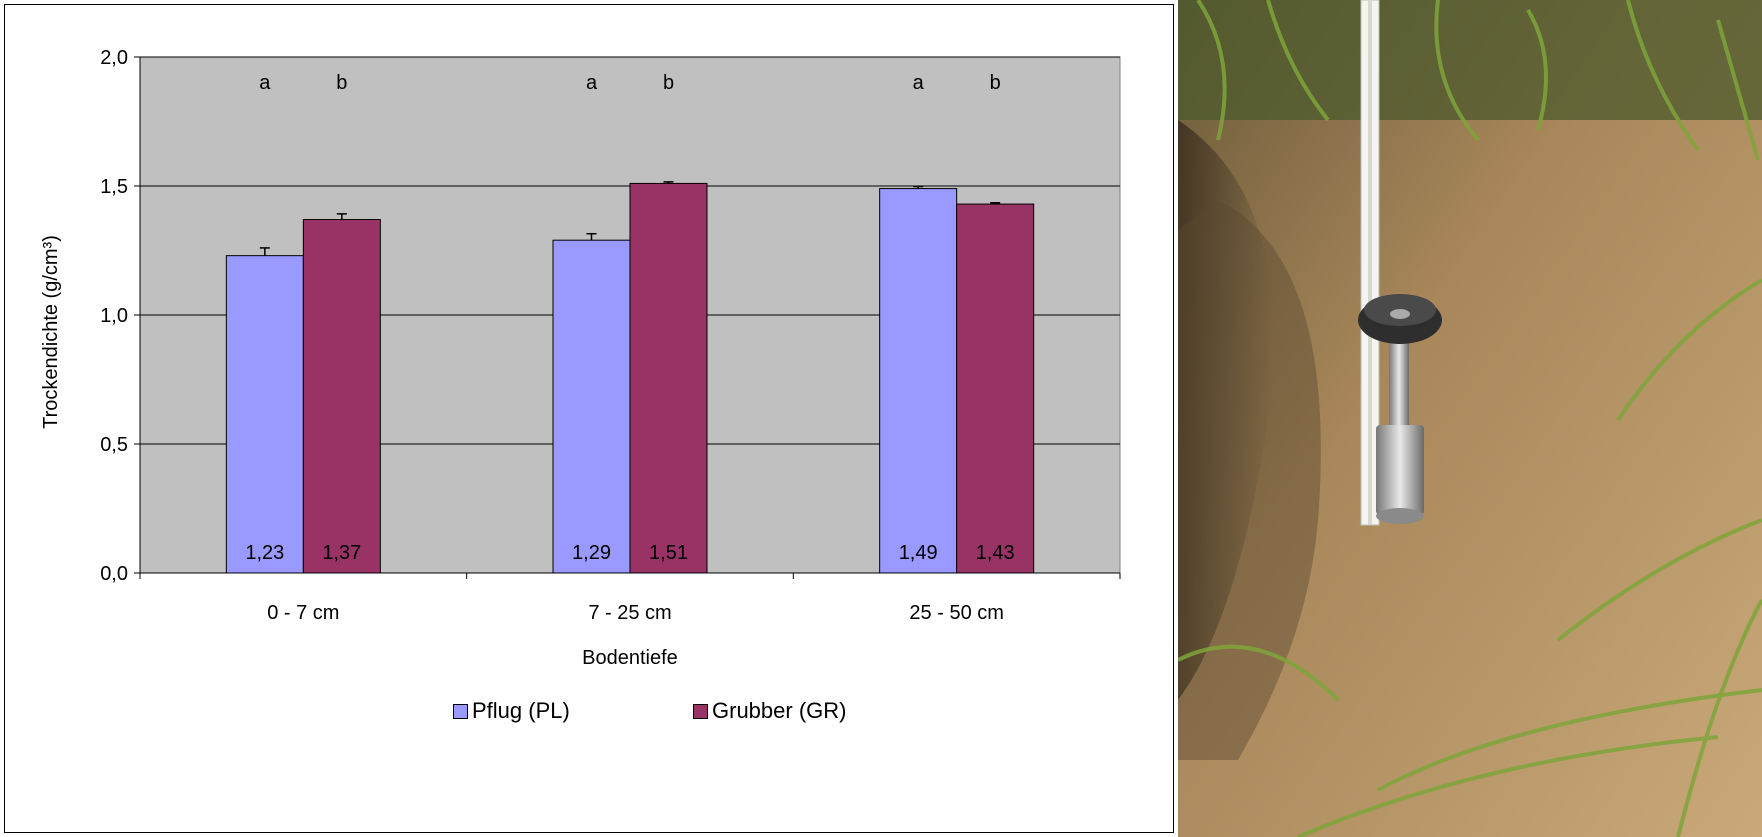 The image size is (1762, 837). Describe the element at coordinates (114, 58) in the screenshot. I see `y-tick-label: 2,0` at that location.